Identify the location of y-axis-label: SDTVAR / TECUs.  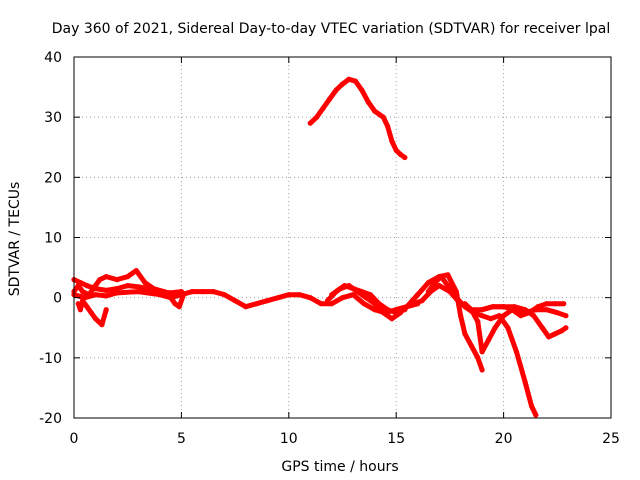
(15, 239).